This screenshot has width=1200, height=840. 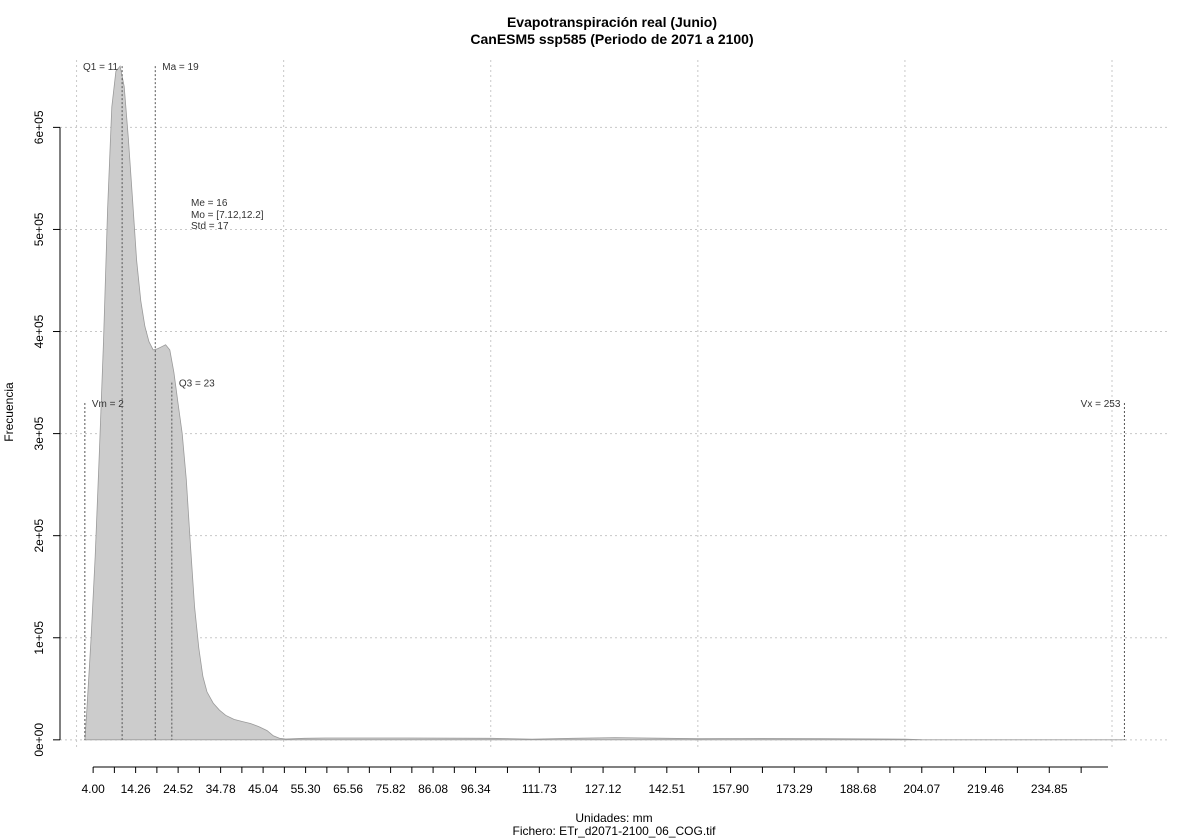 I want to click on stats-box: Me = 16 Mo = [7.12,12.2] Std = 17, so click(x=227, y=215).